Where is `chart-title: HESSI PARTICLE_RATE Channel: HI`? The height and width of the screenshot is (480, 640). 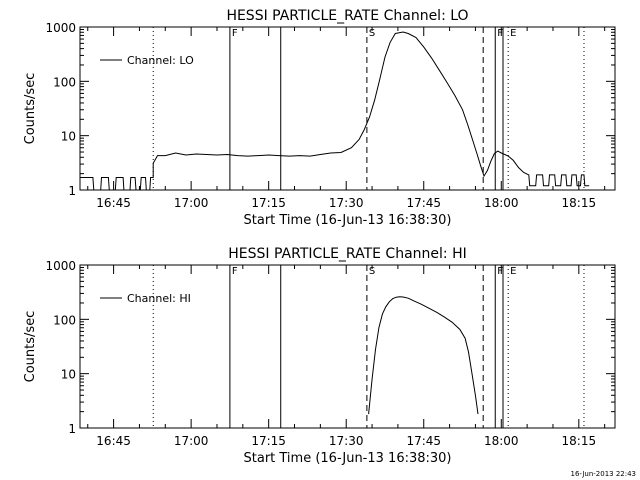 chart-title: HESSI PARTICLE_RATE Channel: HI is located at coordinates (347, 254).